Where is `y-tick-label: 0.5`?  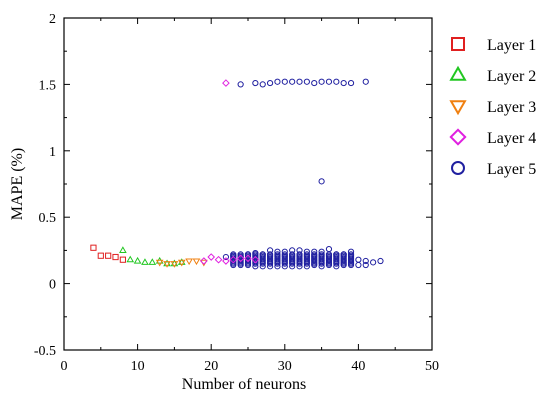
y-tick-label: 0.5 is located at coordinates (48, 218).